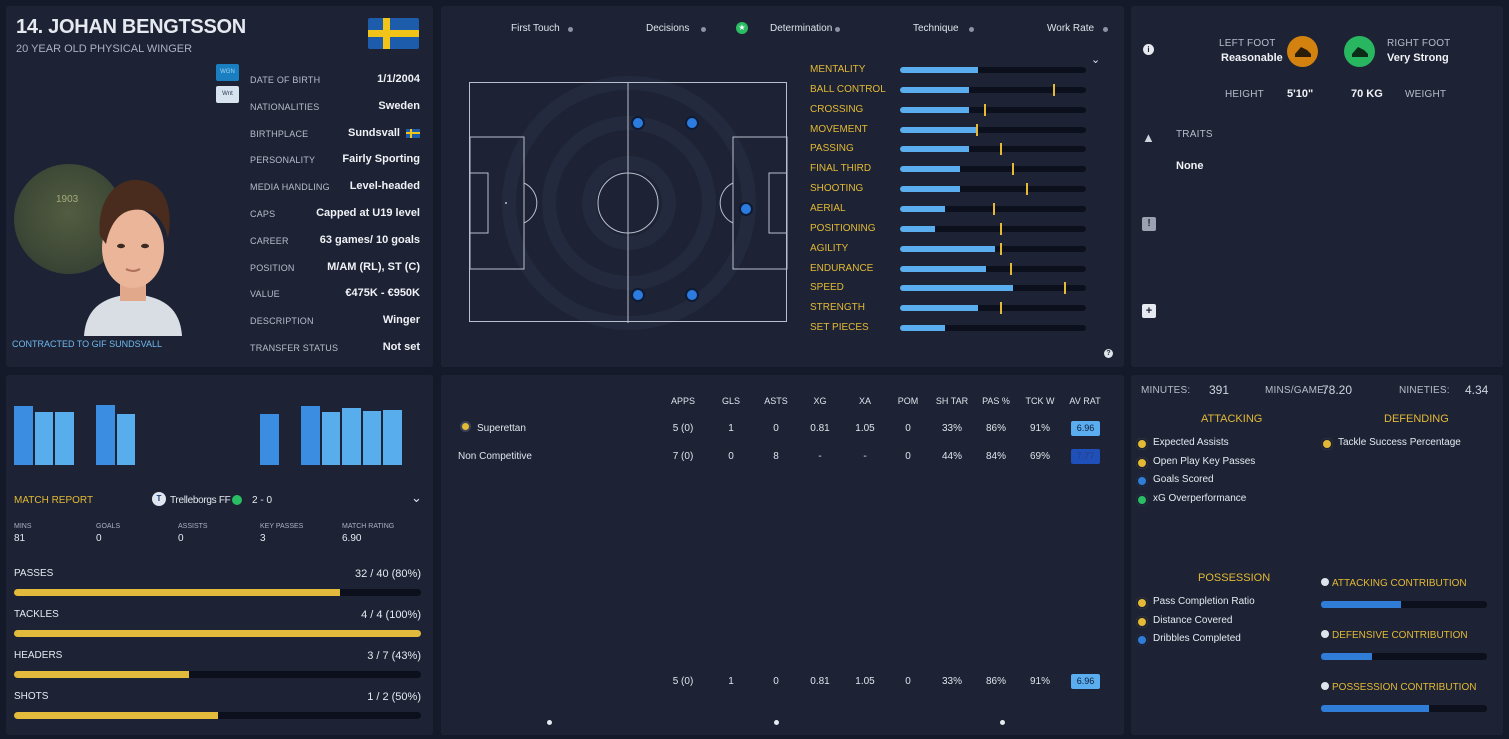  What do you see at coordinates (1400, 635) in the screenshot?
I see `contribution-label-text: DEFENSIVE CONTRIBUTION` at bounding box center [1400, 635].